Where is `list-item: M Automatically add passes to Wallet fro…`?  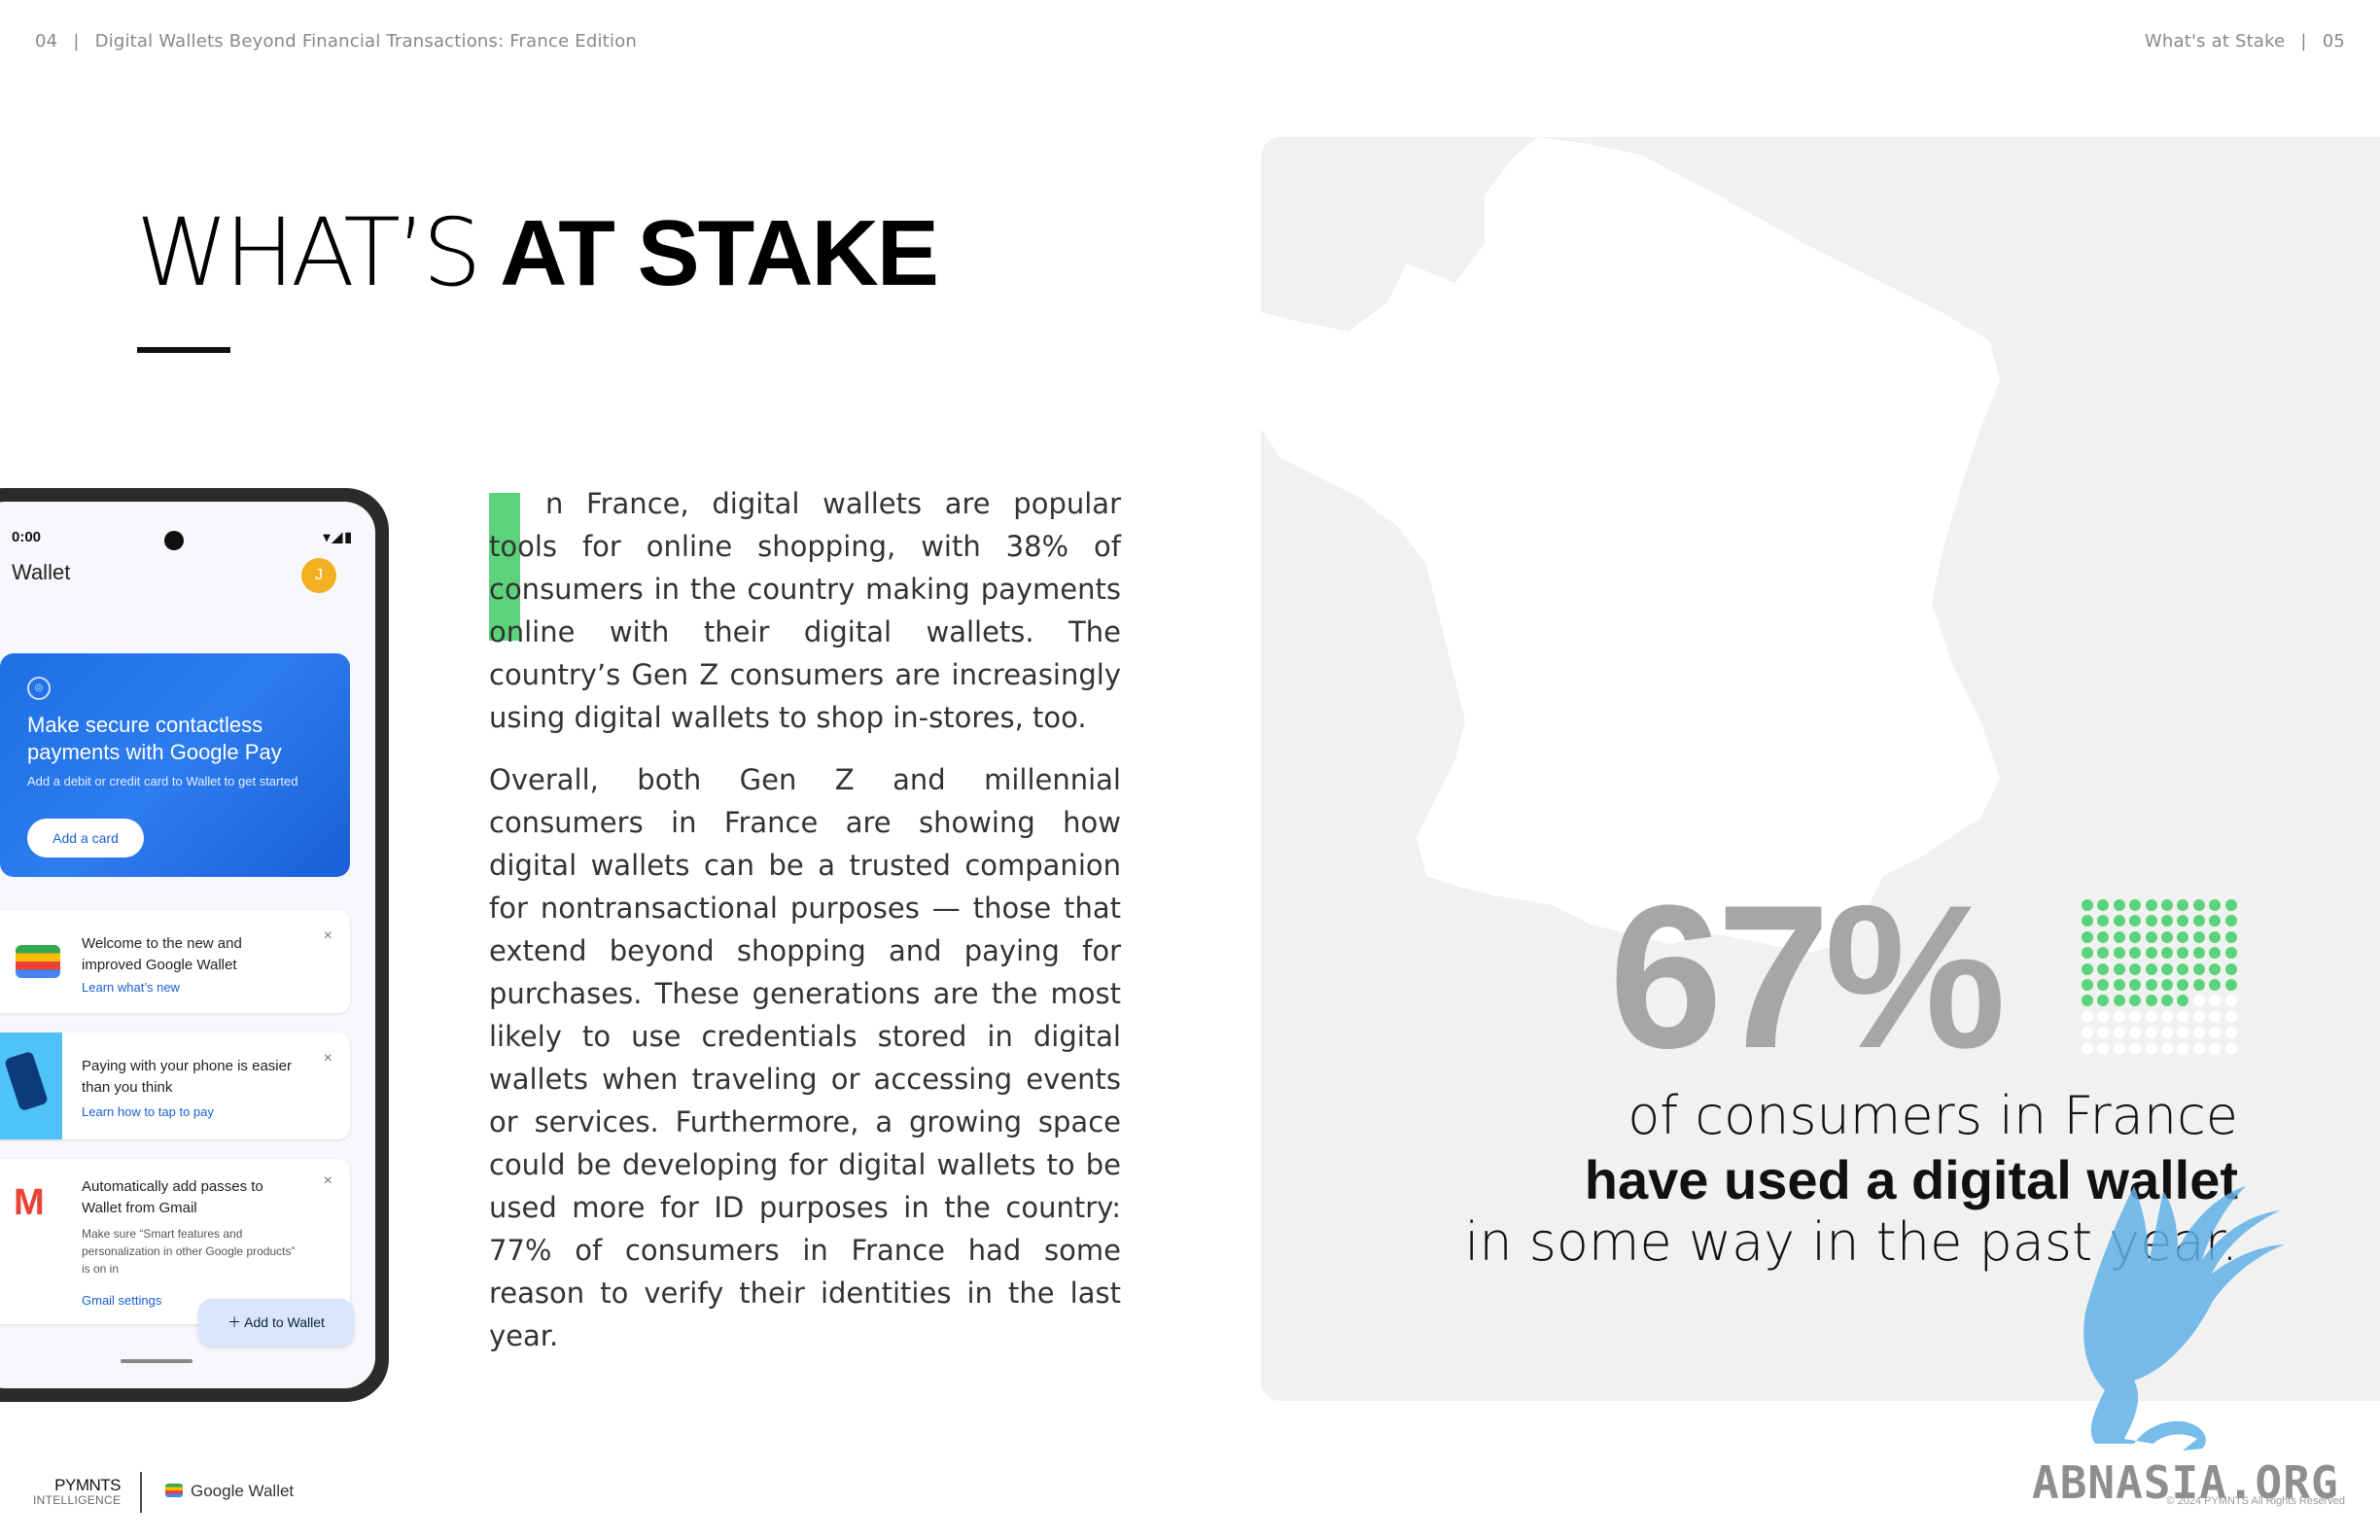 list-item: M Automatically add passes to Wallet fro… is located at coordinates (175, 1241).